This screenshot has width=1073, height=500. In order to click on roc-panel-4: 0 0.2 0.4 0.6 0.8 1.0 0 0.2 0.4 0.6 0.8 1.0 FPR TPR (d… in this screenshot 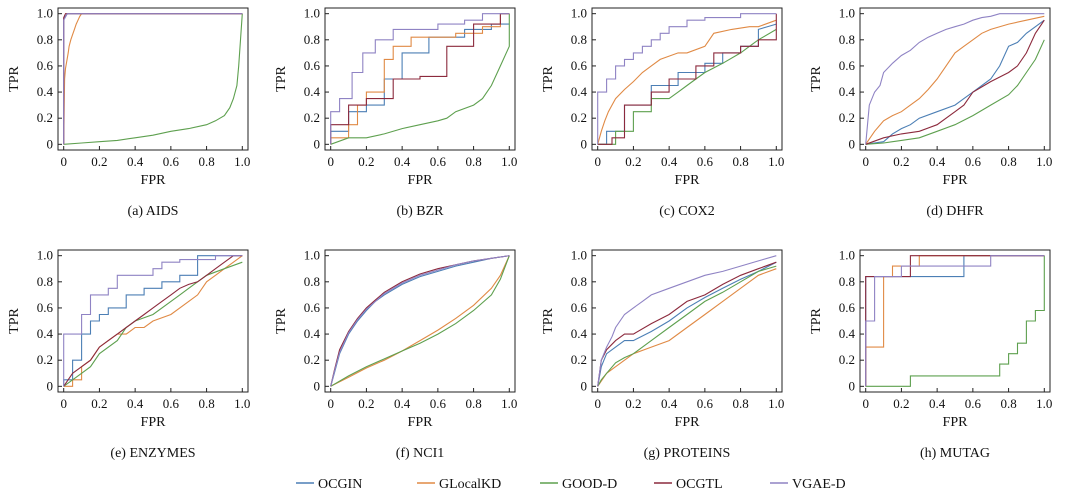, I will do `click(930, 112)`.